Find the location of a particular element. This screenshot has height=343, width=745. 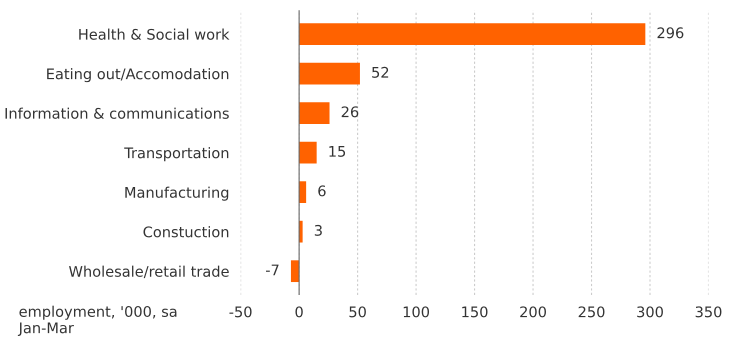

y-tick-label: Constuction is located at coordinates (185, 232).